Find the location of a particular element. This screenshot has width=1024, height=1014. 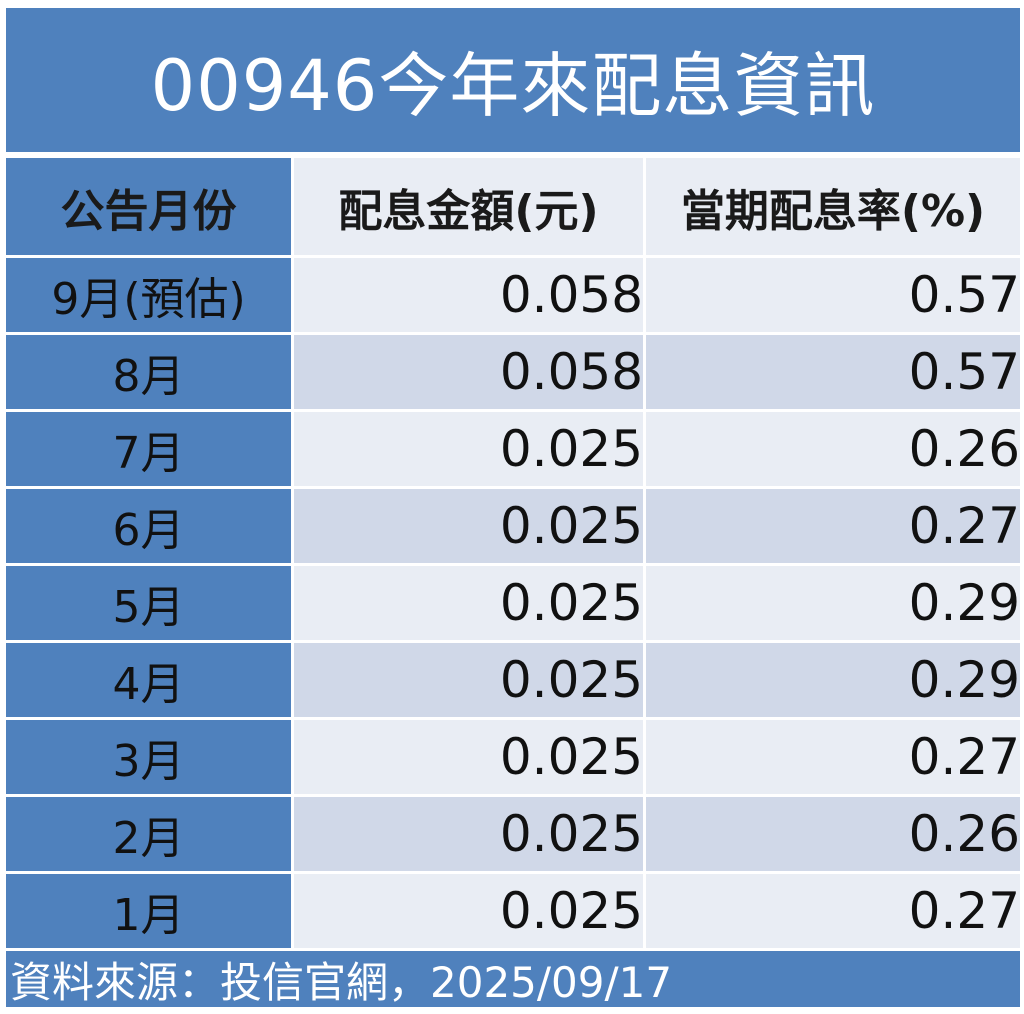

month-cell: 8月 is located at coordinates (150, 373).